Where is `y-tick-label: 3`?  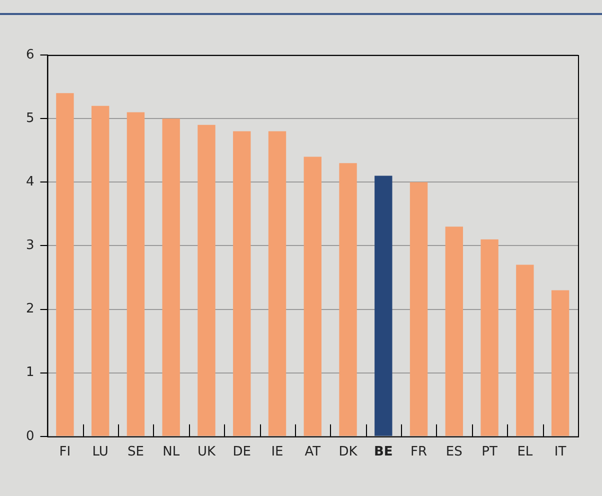 y-tick-label: 3 is located at coordinates (30, 246).